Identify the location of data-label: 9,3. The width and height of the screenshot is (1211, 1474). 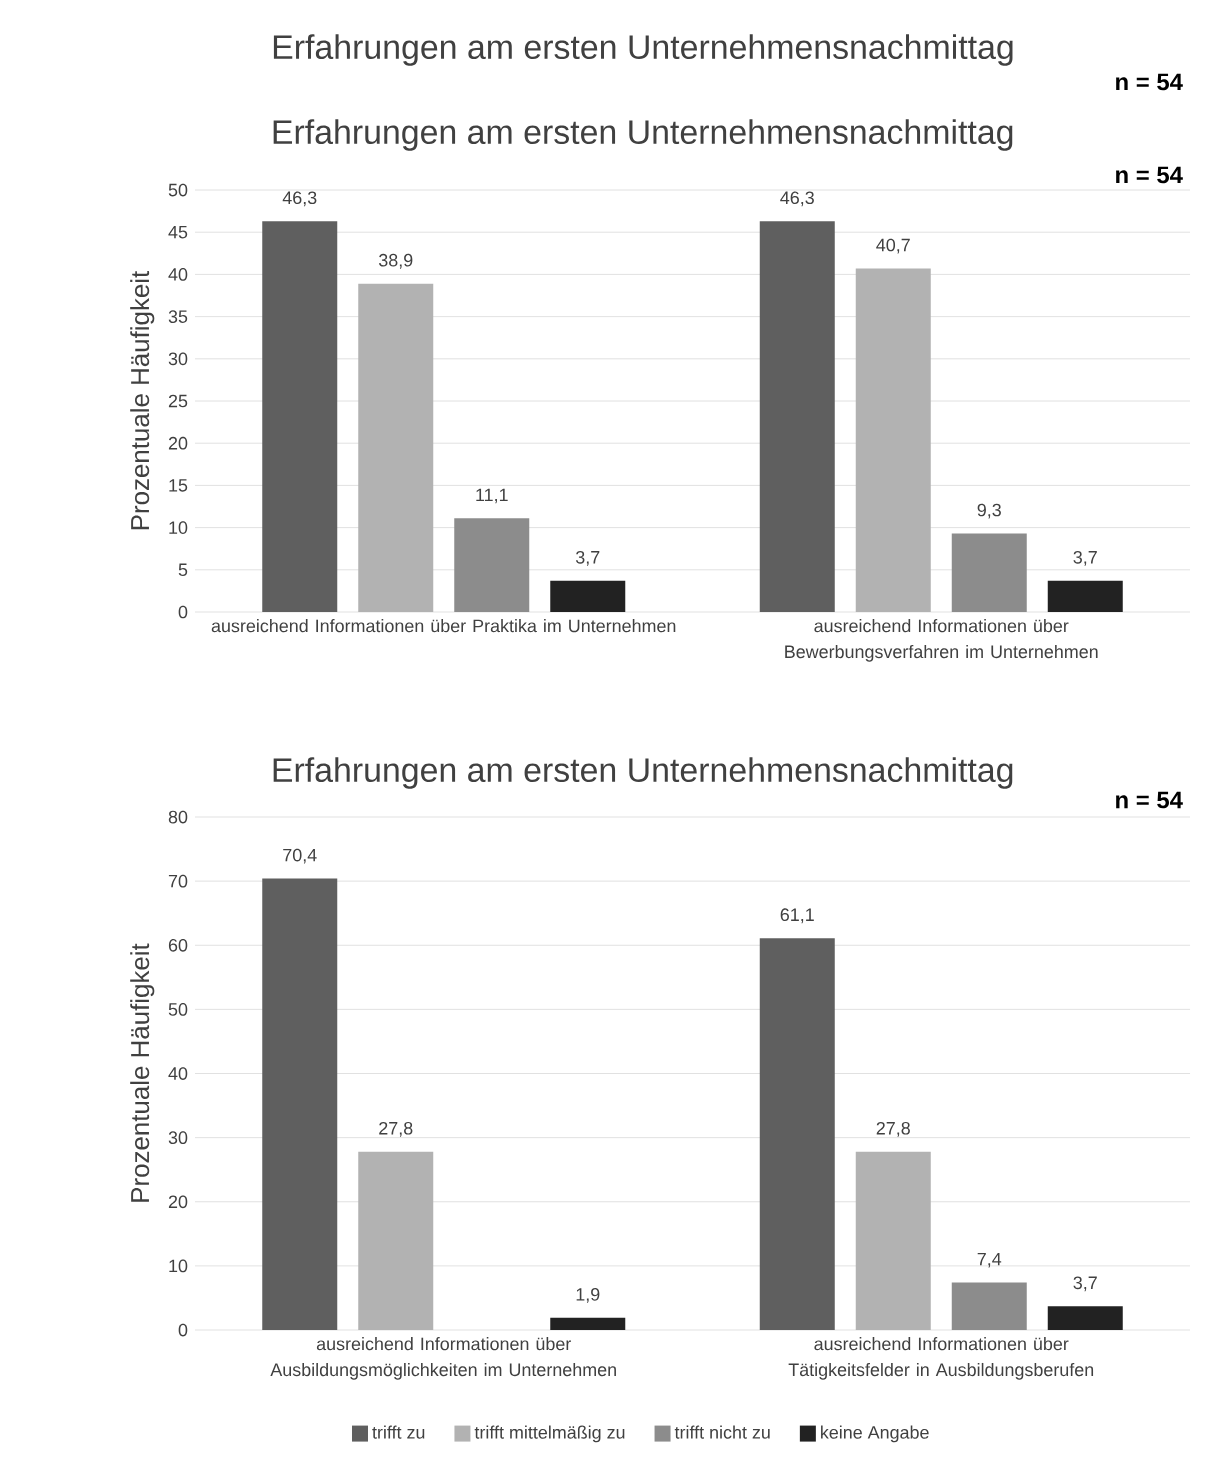
(989, 511).